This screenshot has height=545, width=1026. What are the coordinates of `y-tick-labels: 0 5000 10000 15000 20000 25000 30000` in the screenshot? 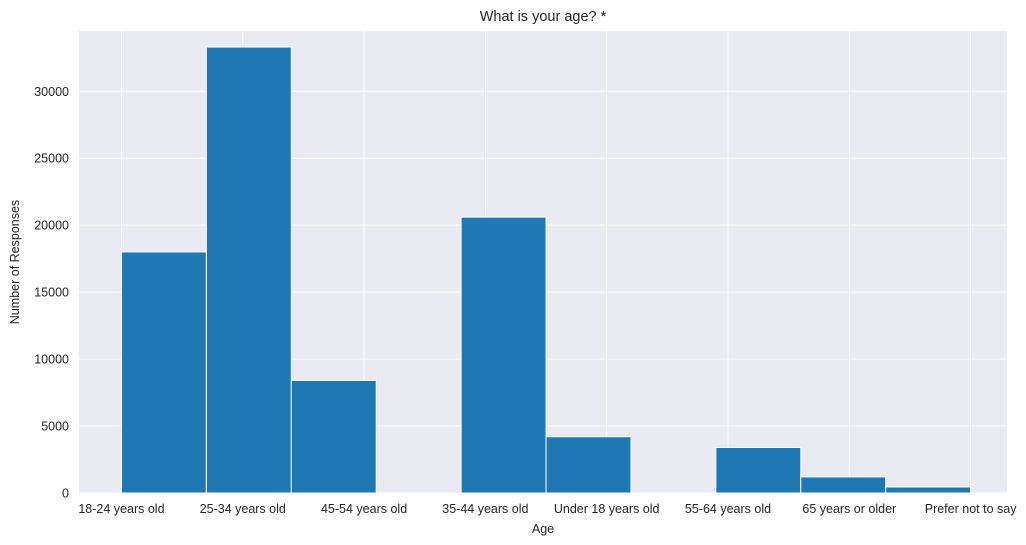 It's located at (51, 293).